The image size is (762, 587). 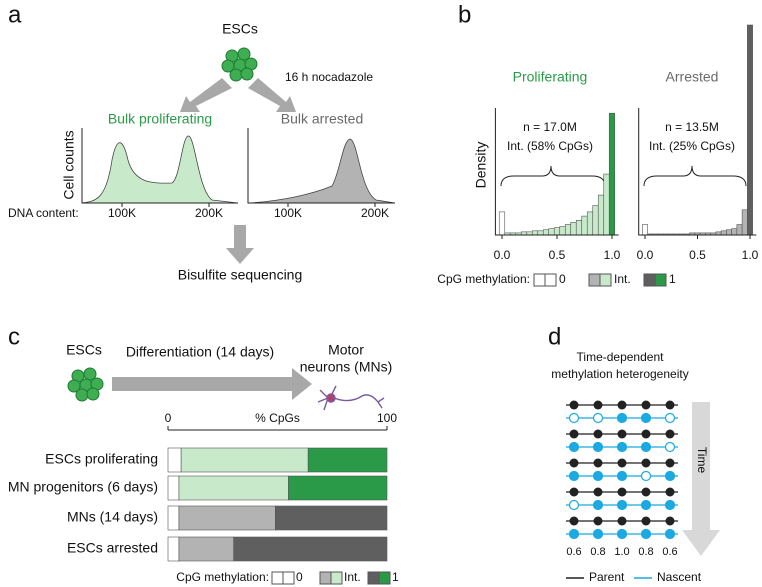 What do you see at coordinates (240, 29) in the screenshot?
I see `source-label: ESCs` at bounding box center [240, 29].